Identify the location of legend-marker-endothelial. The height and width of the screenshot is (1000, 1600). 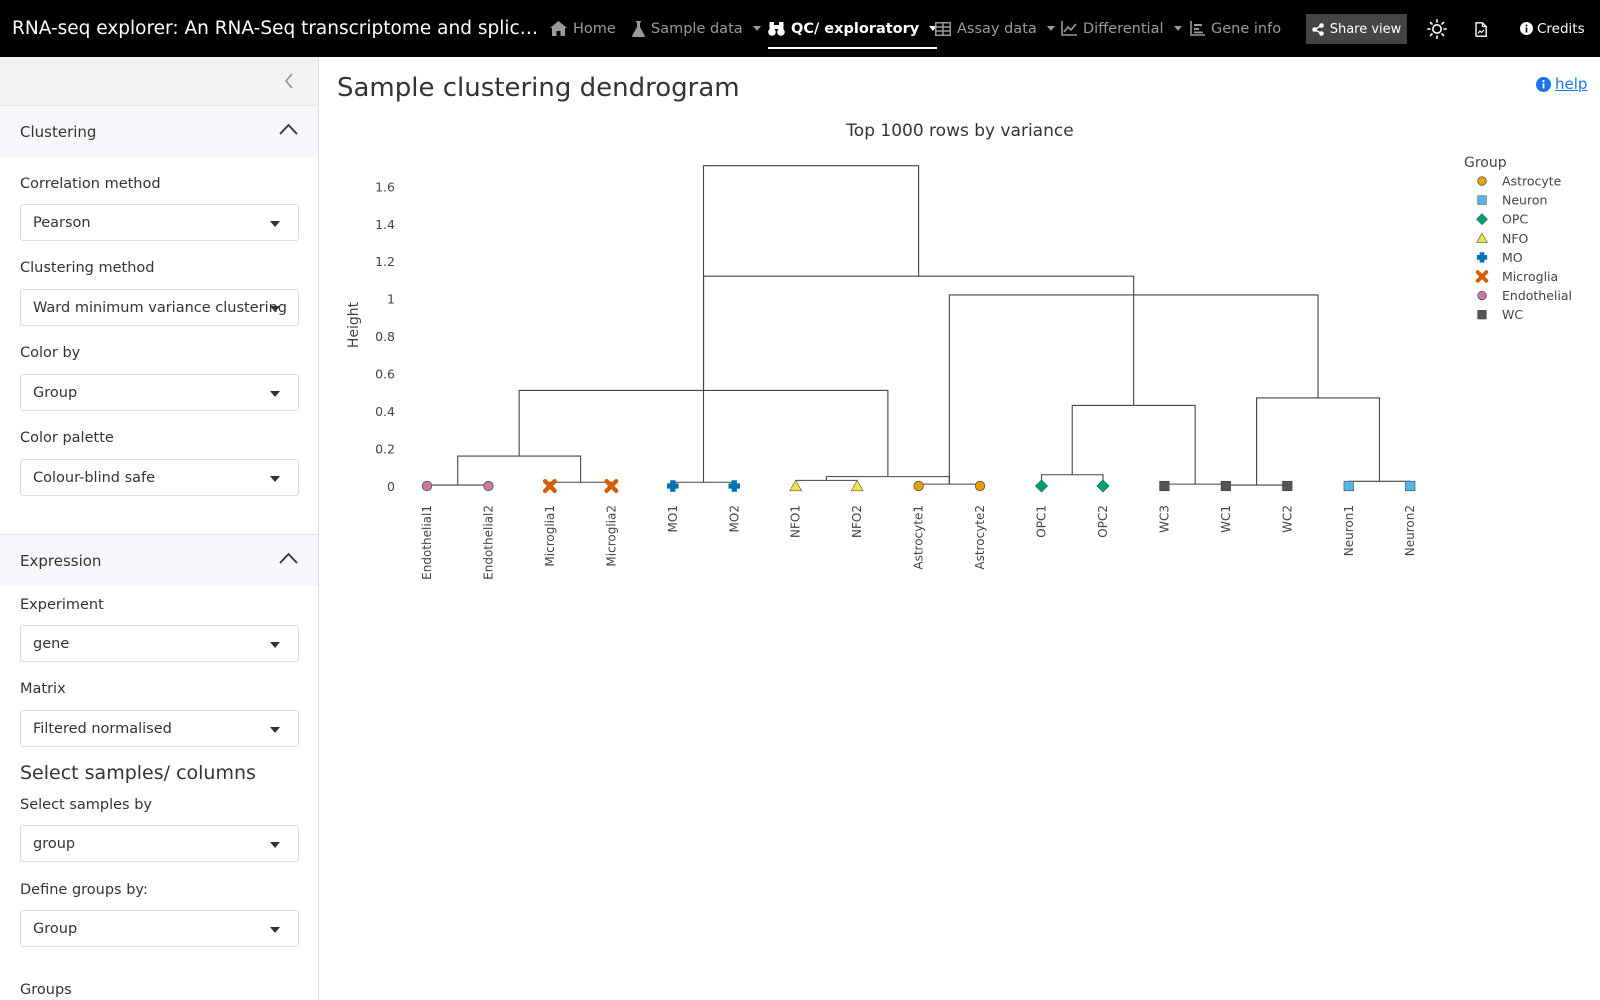
(1482, 296).